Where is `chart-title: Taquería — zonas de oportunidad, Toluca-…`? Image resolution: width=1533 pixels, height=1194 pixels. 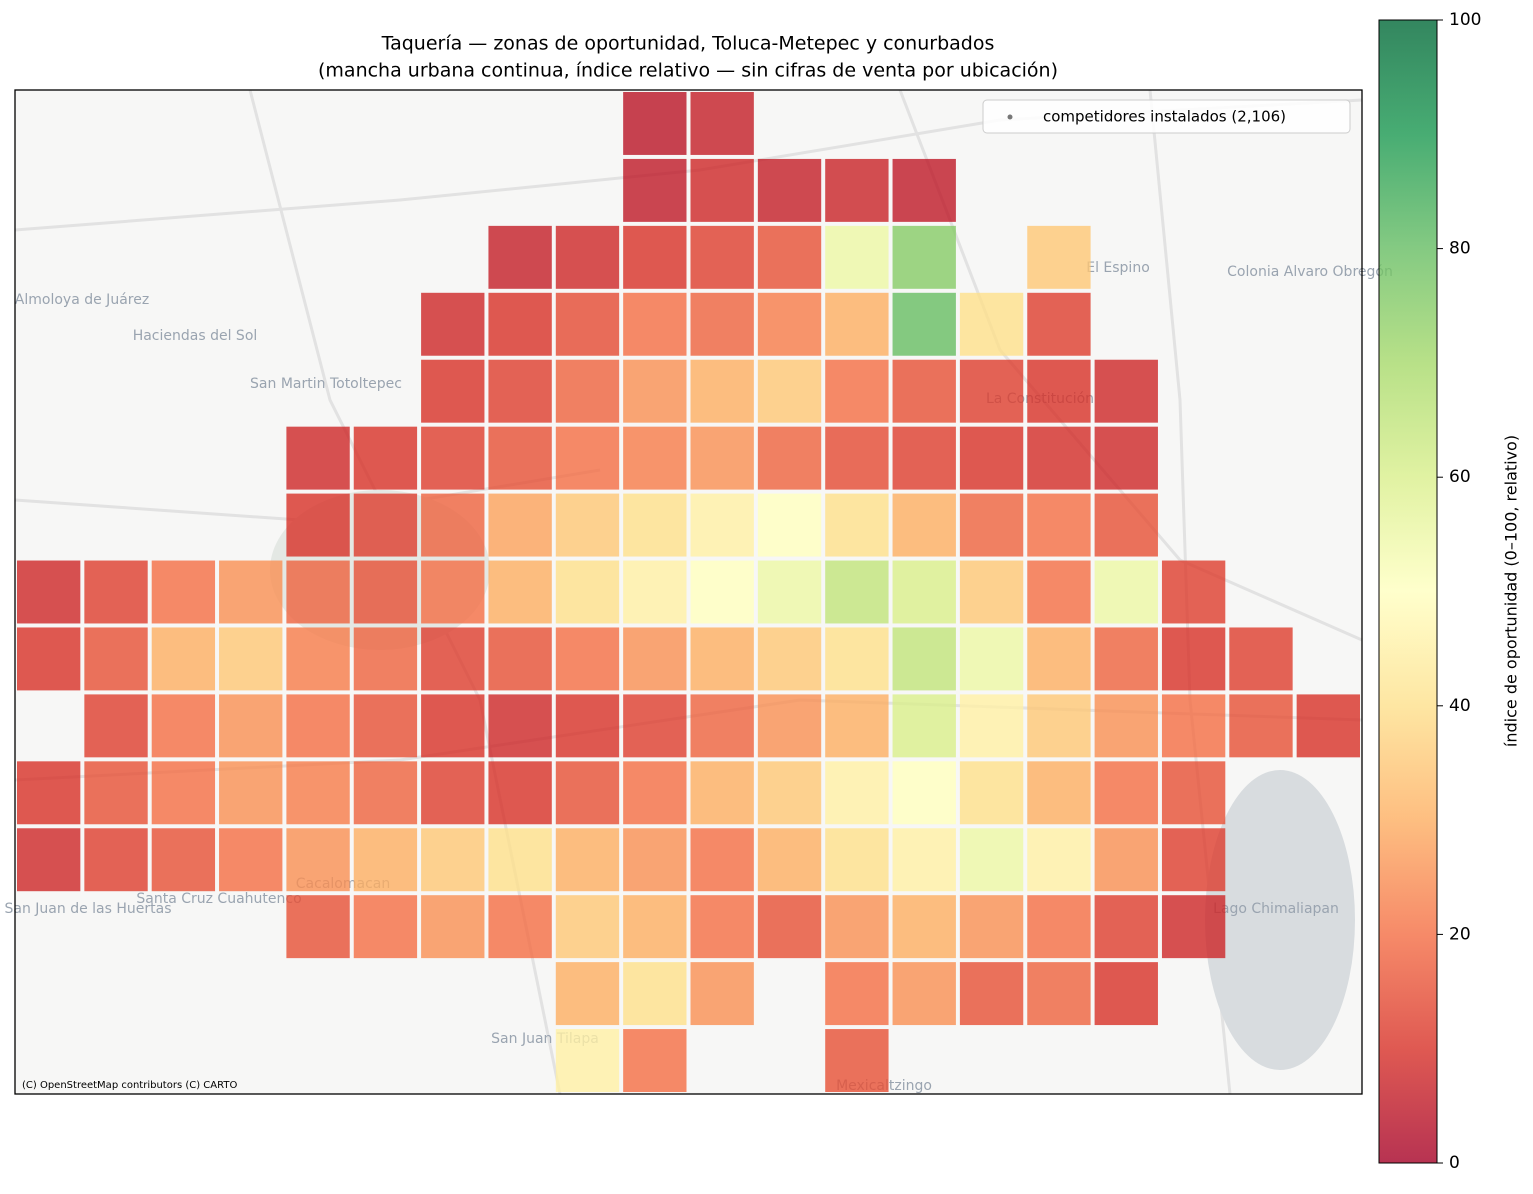 chart-title: Taquería — zonas de oportunidad, Toluca-… is located at coordinates (688, 44).